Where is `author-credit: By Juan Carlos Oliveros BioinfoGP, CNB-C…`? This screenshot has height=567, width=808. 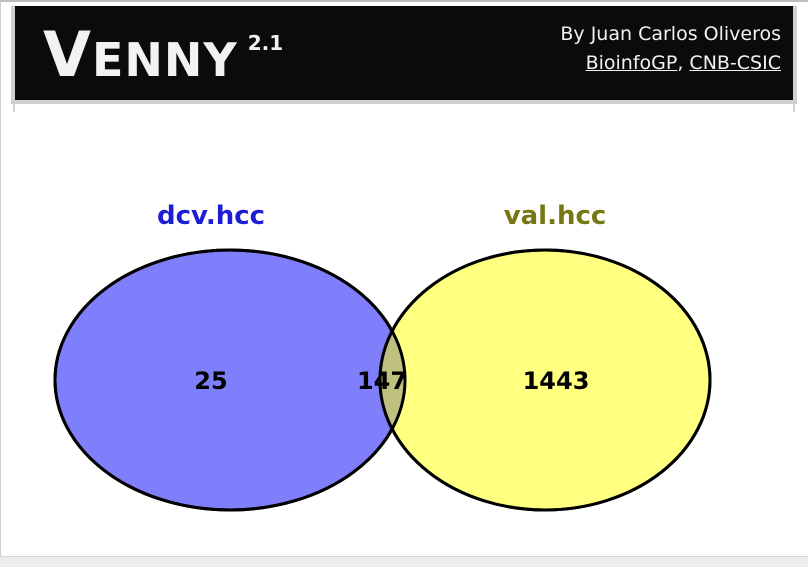
author-credit: By Juan Carlos Oliveros BioinfoGP, CNB-C… is located at coordinates (670, 49).